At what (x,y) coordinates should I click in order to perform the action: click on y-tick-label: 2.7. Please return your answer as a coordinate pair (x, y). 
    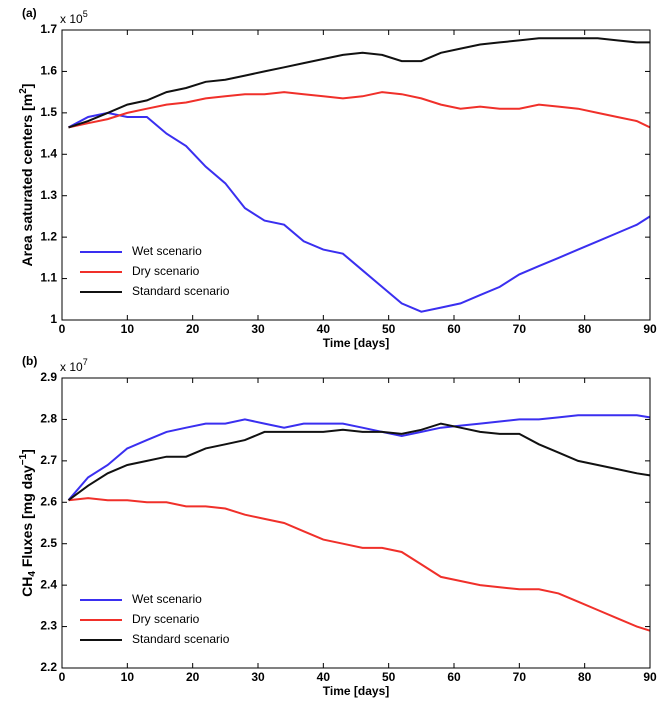
    Looking at the image, I should click on (48, 460).